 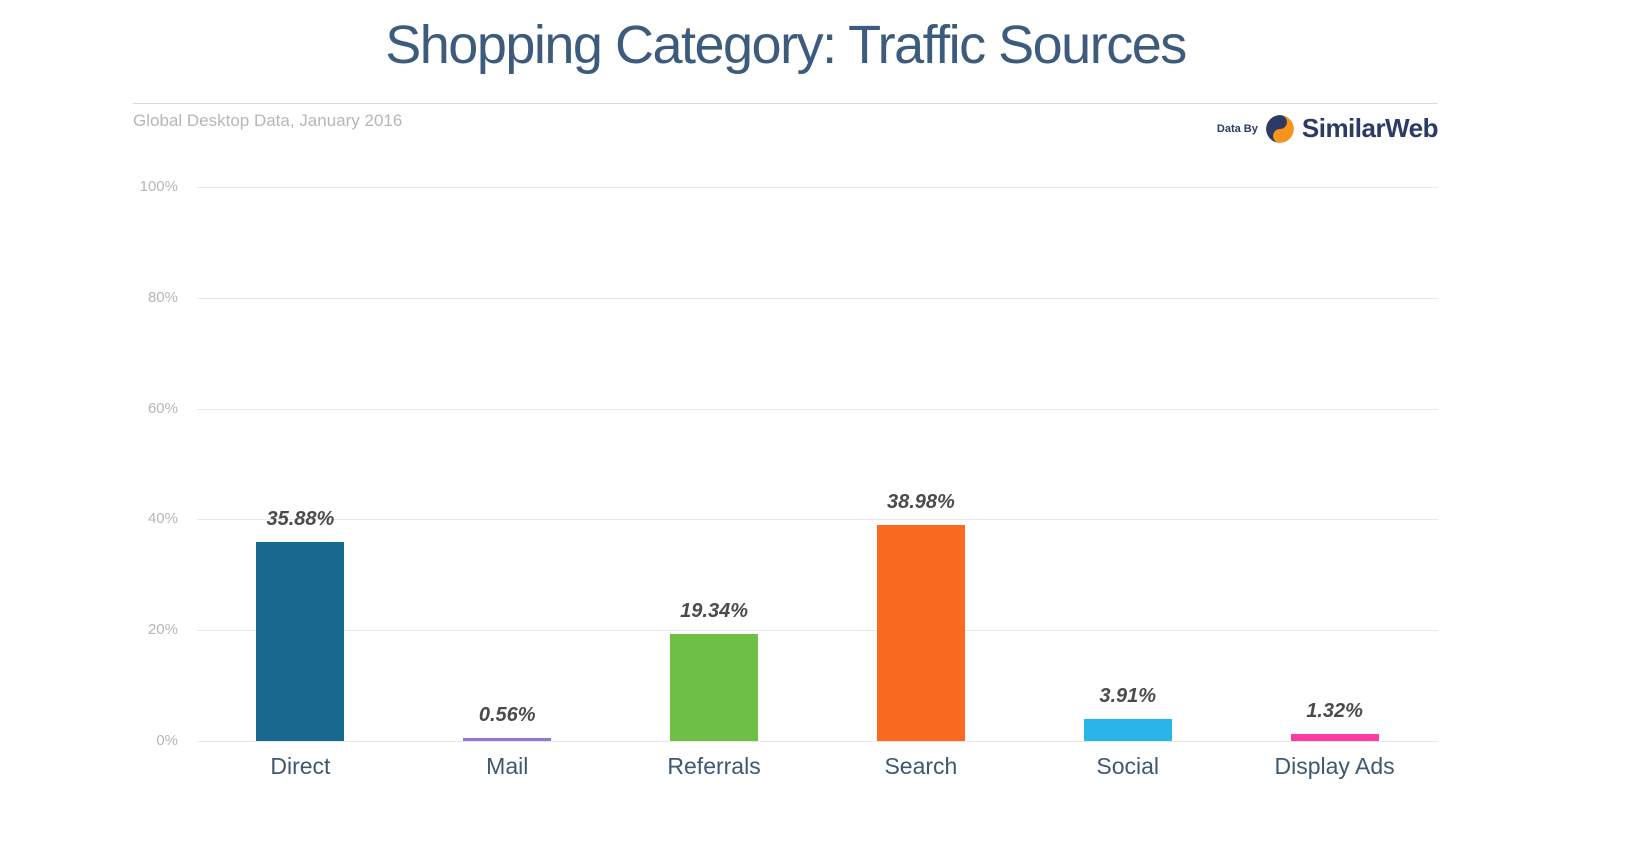 What do you see at coordinates (1370, 128) in the screenshot?
I see `similarweb-brand-name: SimilarWeb` at bounding box center [1370, 128].